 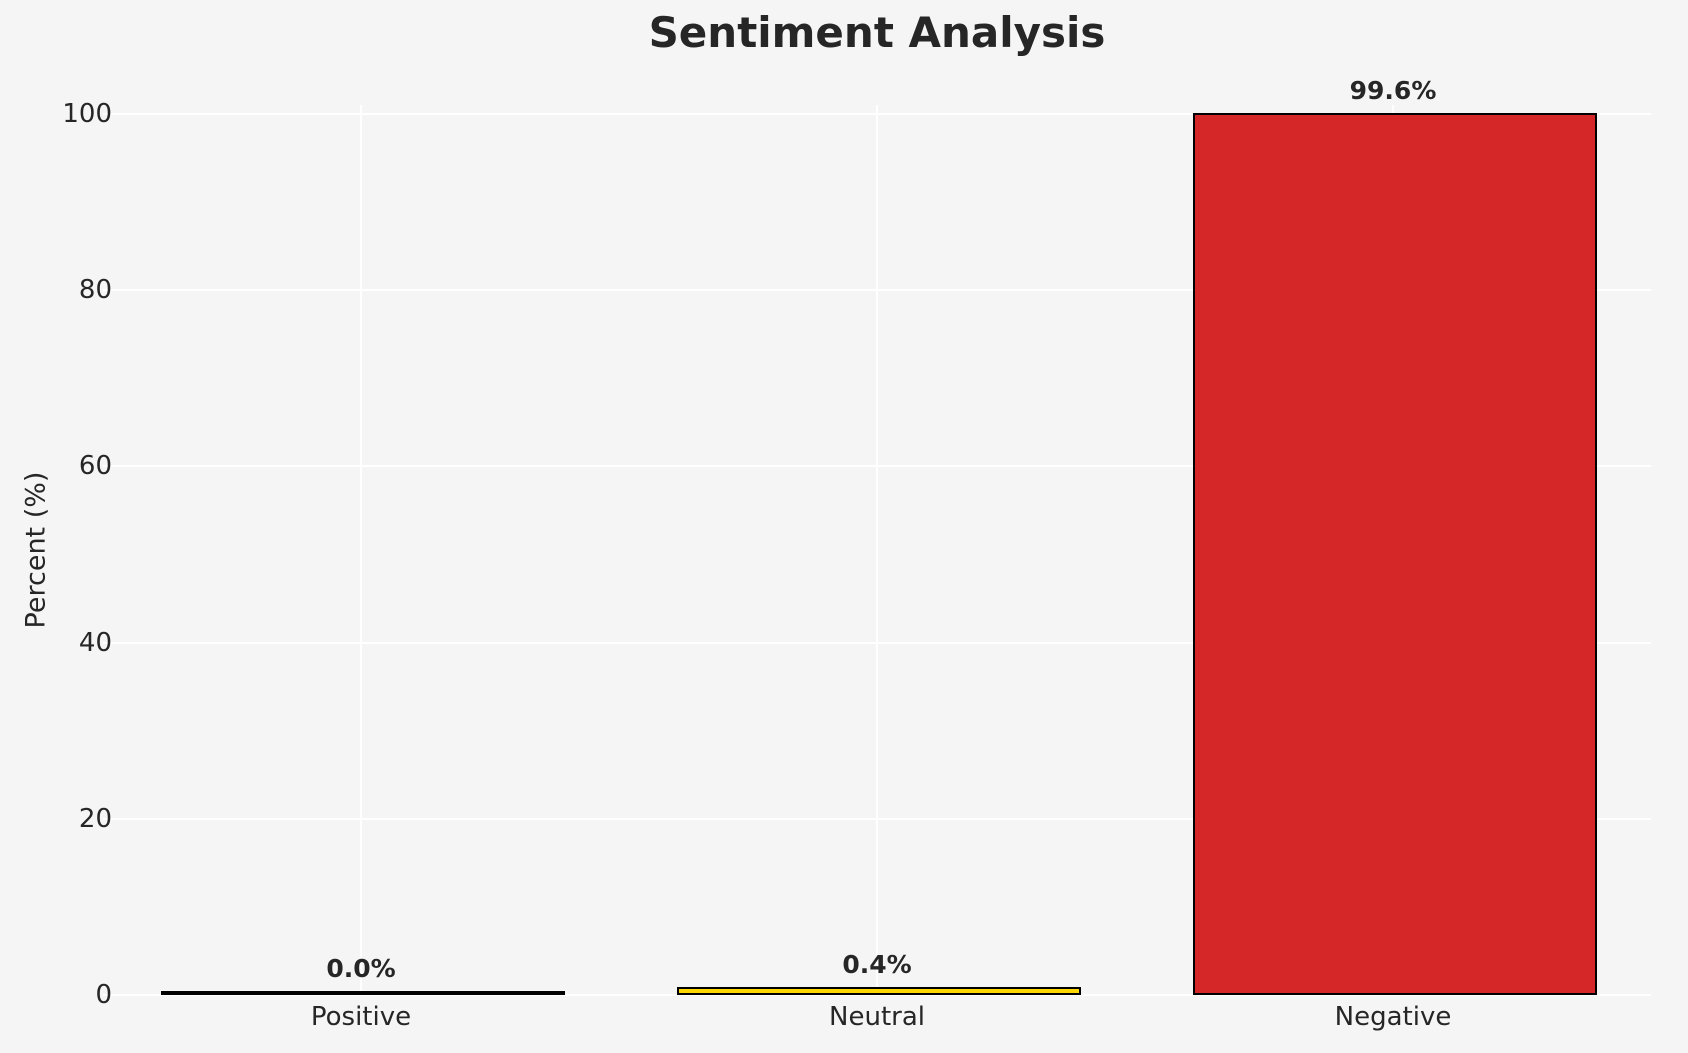 What do you see at coordinates (103, 995) in the screenshot?
I see `y-tick-label: 0` at bounding box center [103, 995].